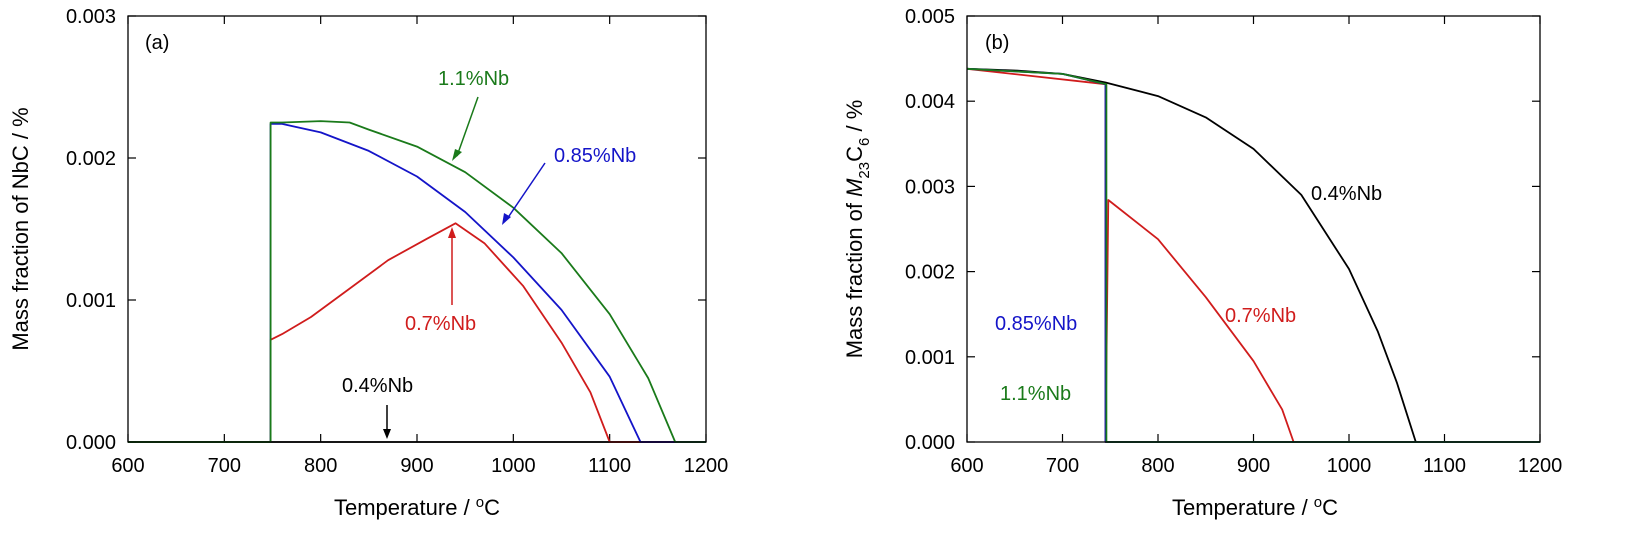 The width and height of the screenshot is (1643, 552). I want to click on panel-a-y-axis-title: Mass fraction of NbC / %, so click(20, 228).